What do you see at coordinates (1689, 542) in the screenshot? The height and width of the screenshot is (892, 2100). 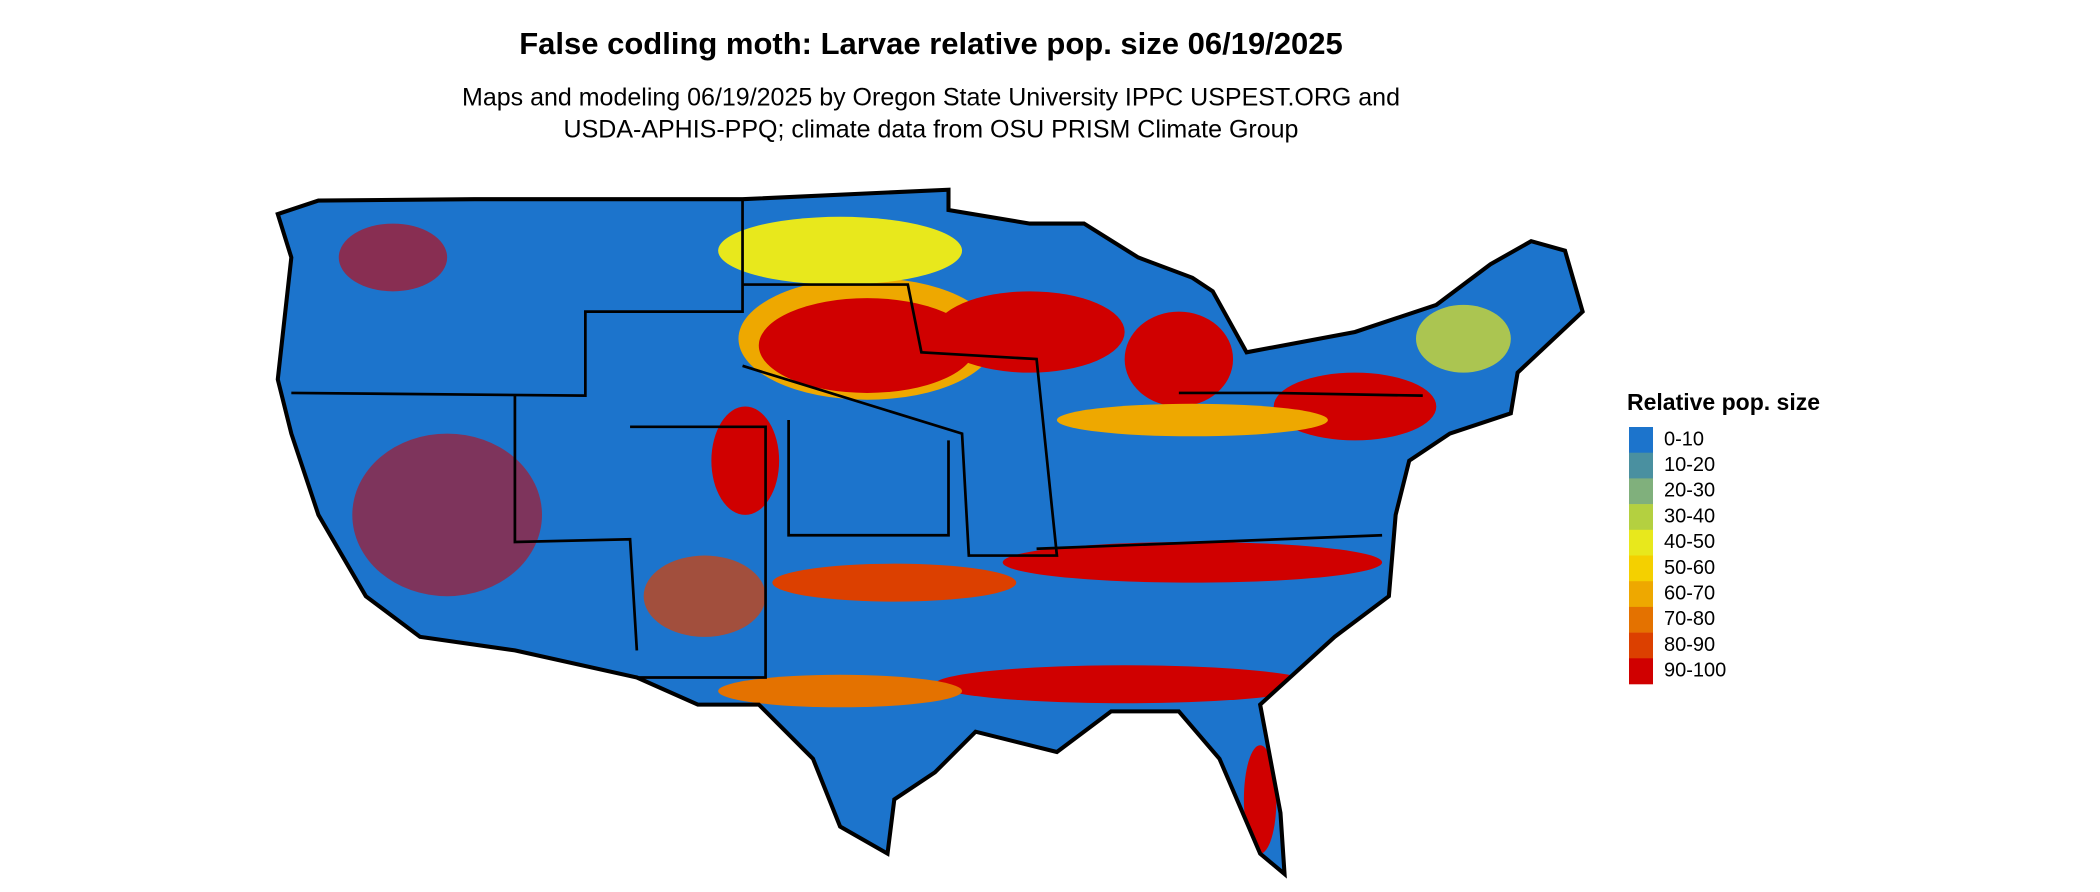 I see `legend-label: 40-50` at bounding box center [1689, 542].